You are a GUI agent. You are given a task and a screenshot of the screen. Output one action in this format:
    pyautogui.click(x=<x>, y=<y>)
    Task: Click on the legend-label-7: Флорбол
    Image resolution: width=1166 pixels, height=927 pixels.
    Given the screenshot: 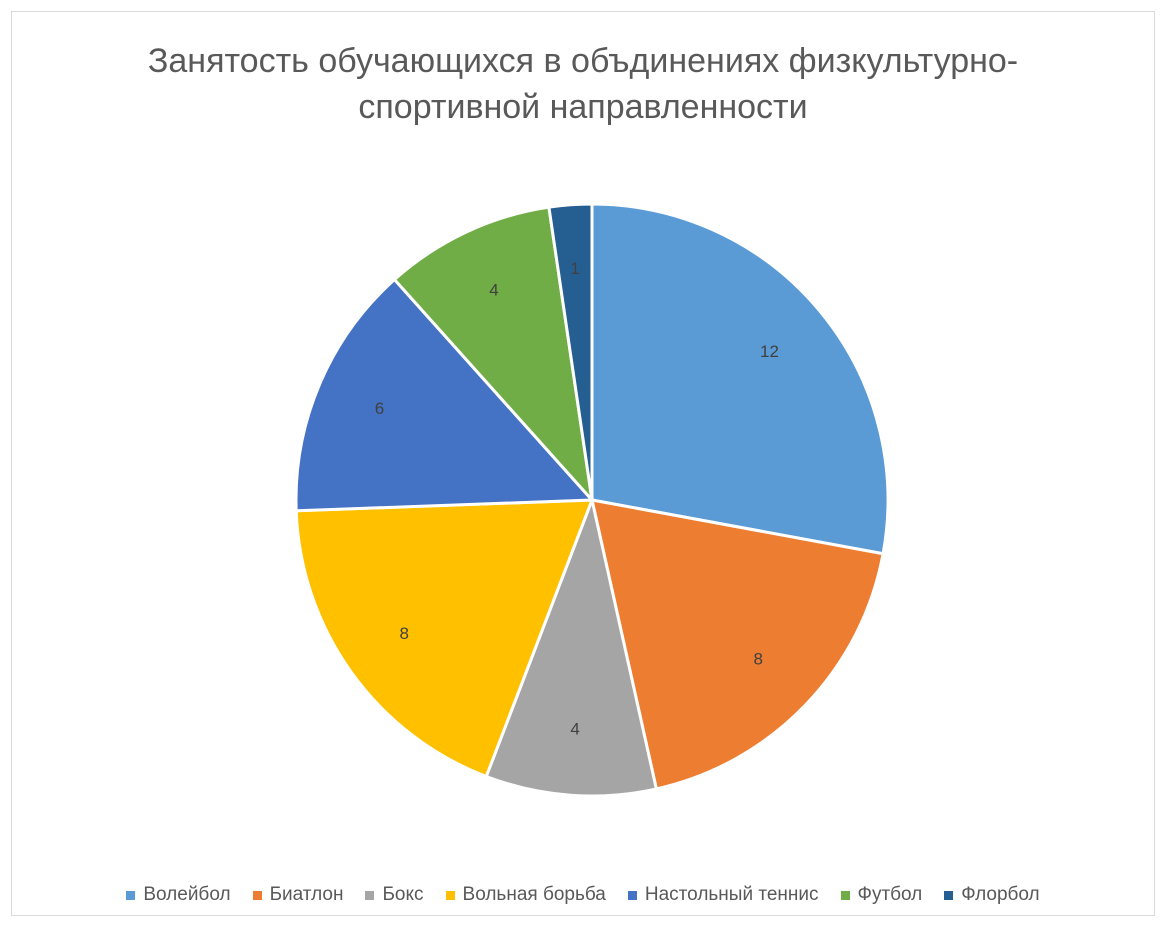 What is the action you would take?
    pyautogui.click(x=1000, y=894)
    